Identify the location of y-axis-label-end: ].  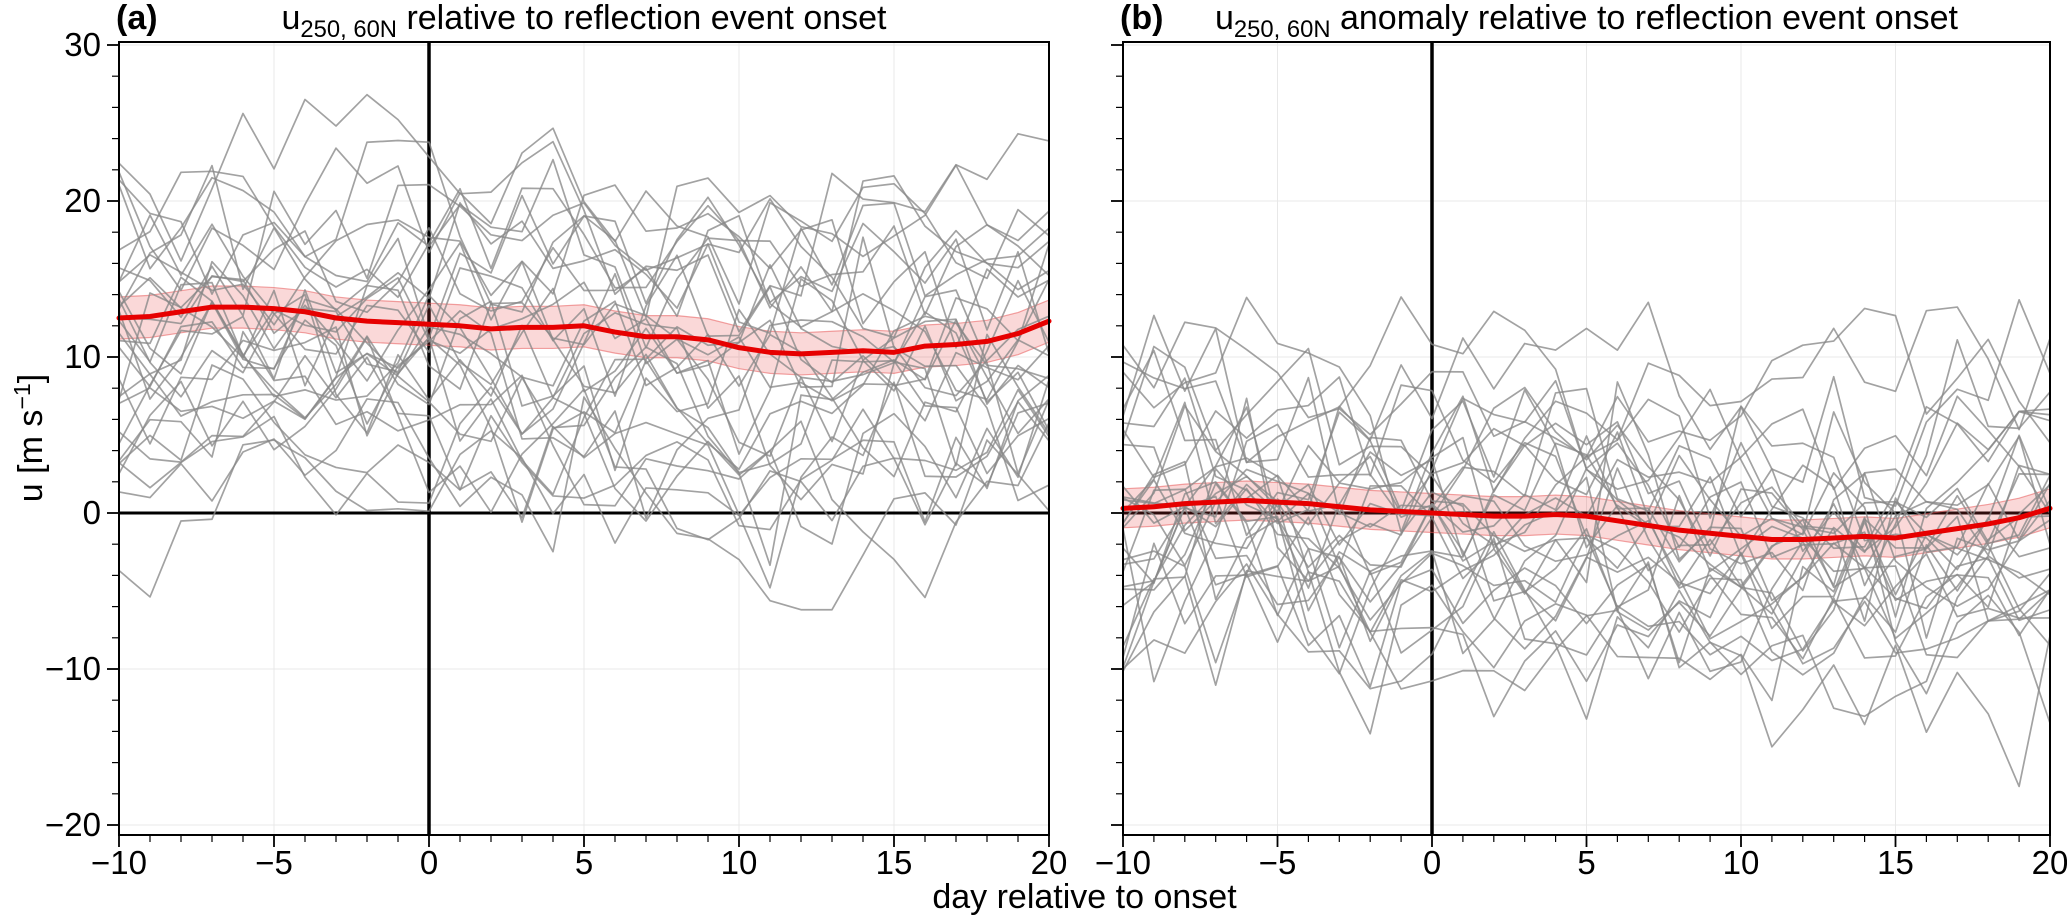
(31, 378).